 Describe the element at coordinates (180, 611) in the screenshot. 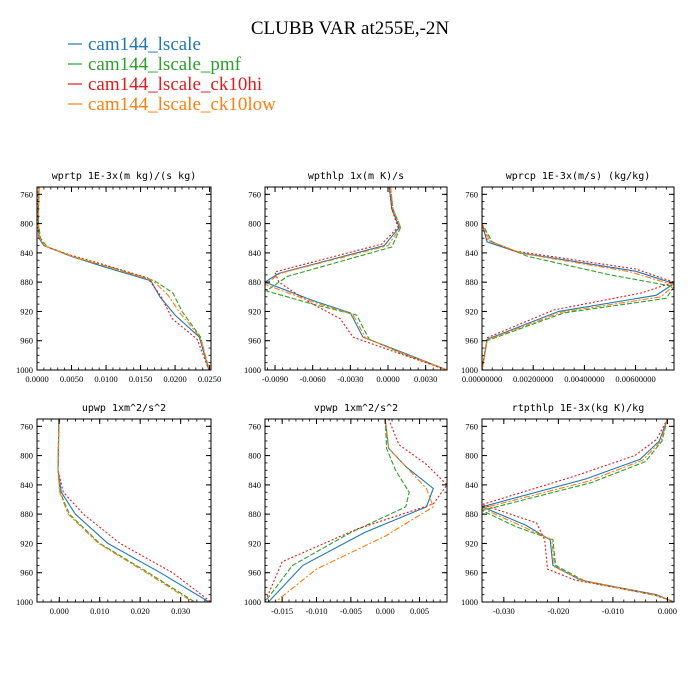

I see `x-tick-label: 0.030` at that location.